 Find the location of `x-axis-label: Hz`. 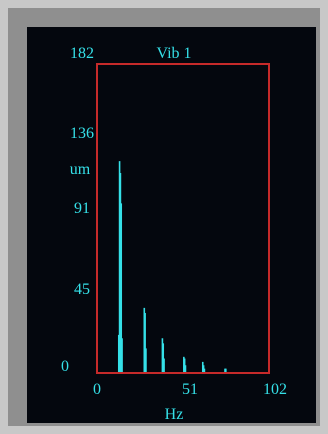

x-axis-label: Hz is located at coordinates (174, 414).